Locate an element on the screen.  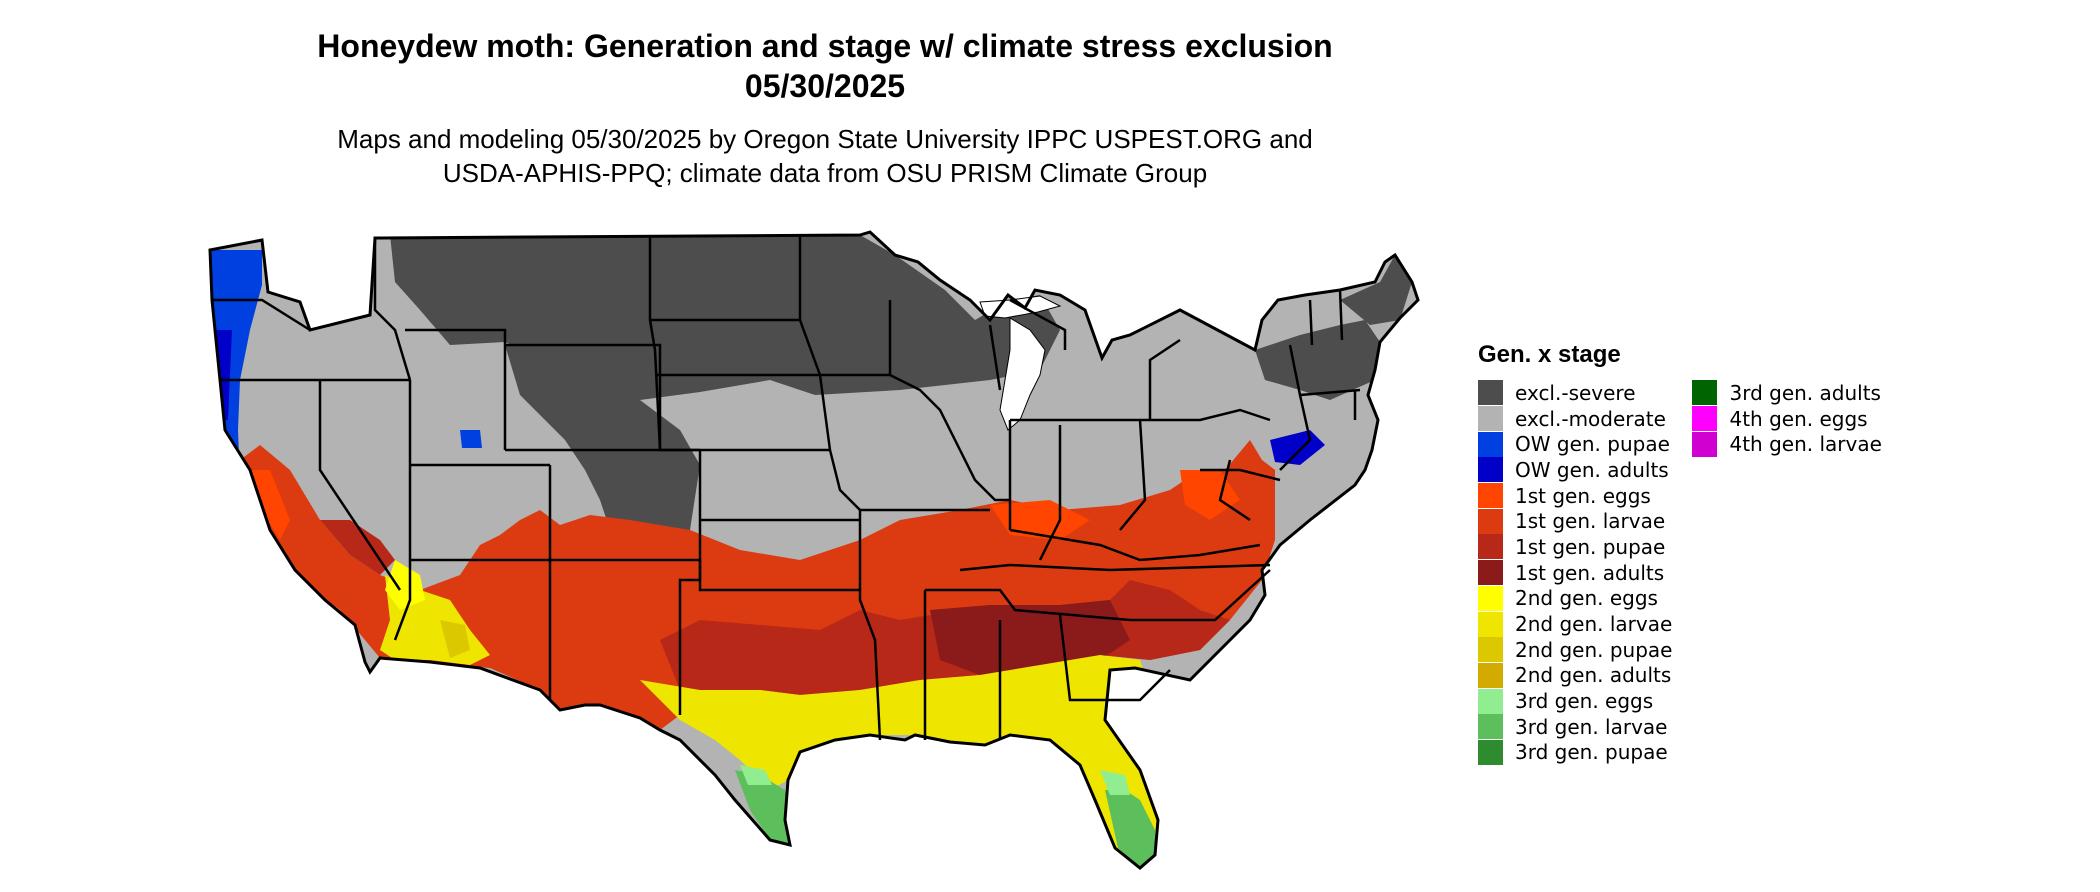
legend-item: 2nd gen. adults is located at coordinates (1575, 675).